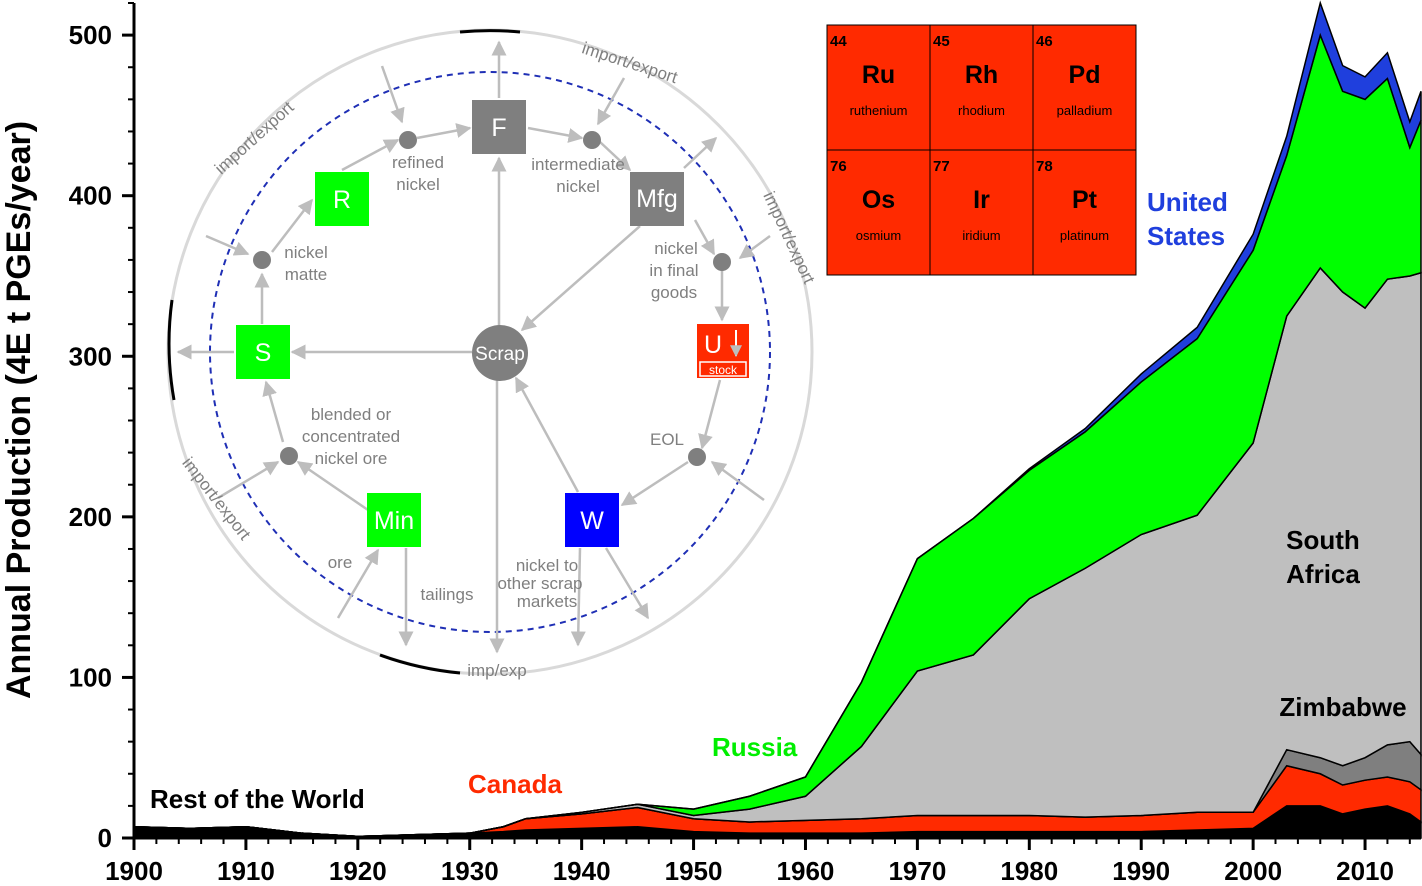 Image resolution: width=1422 pixels, height=886 pixels. What do you see at coordinates (878, 75) in the screenshot?
I see `pt-cell-symbol: Ru` at bounding box center [878, 75].